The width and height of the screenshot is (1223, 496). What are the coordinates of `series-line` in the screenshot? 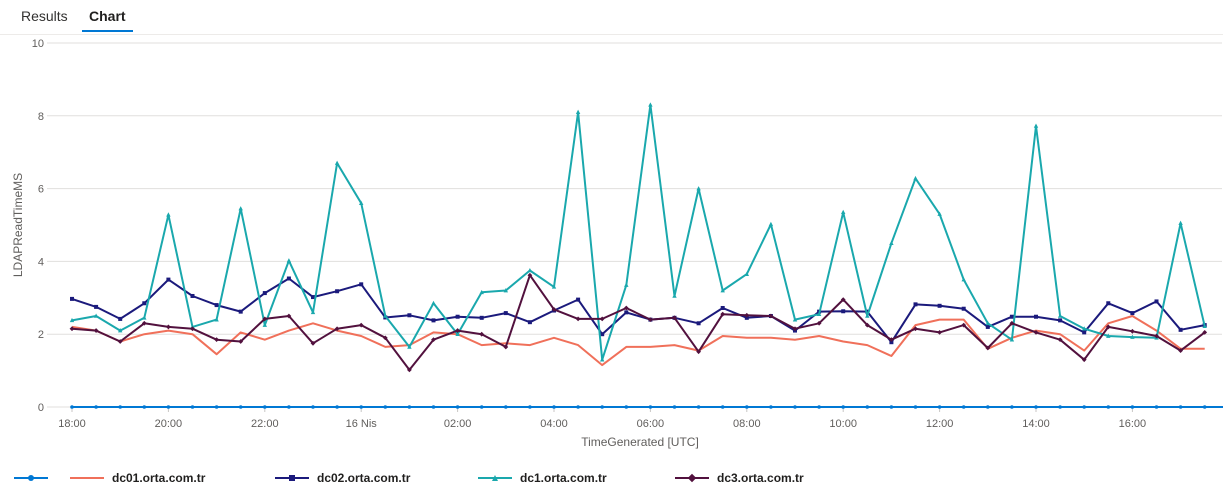 It's located at (638, 341).